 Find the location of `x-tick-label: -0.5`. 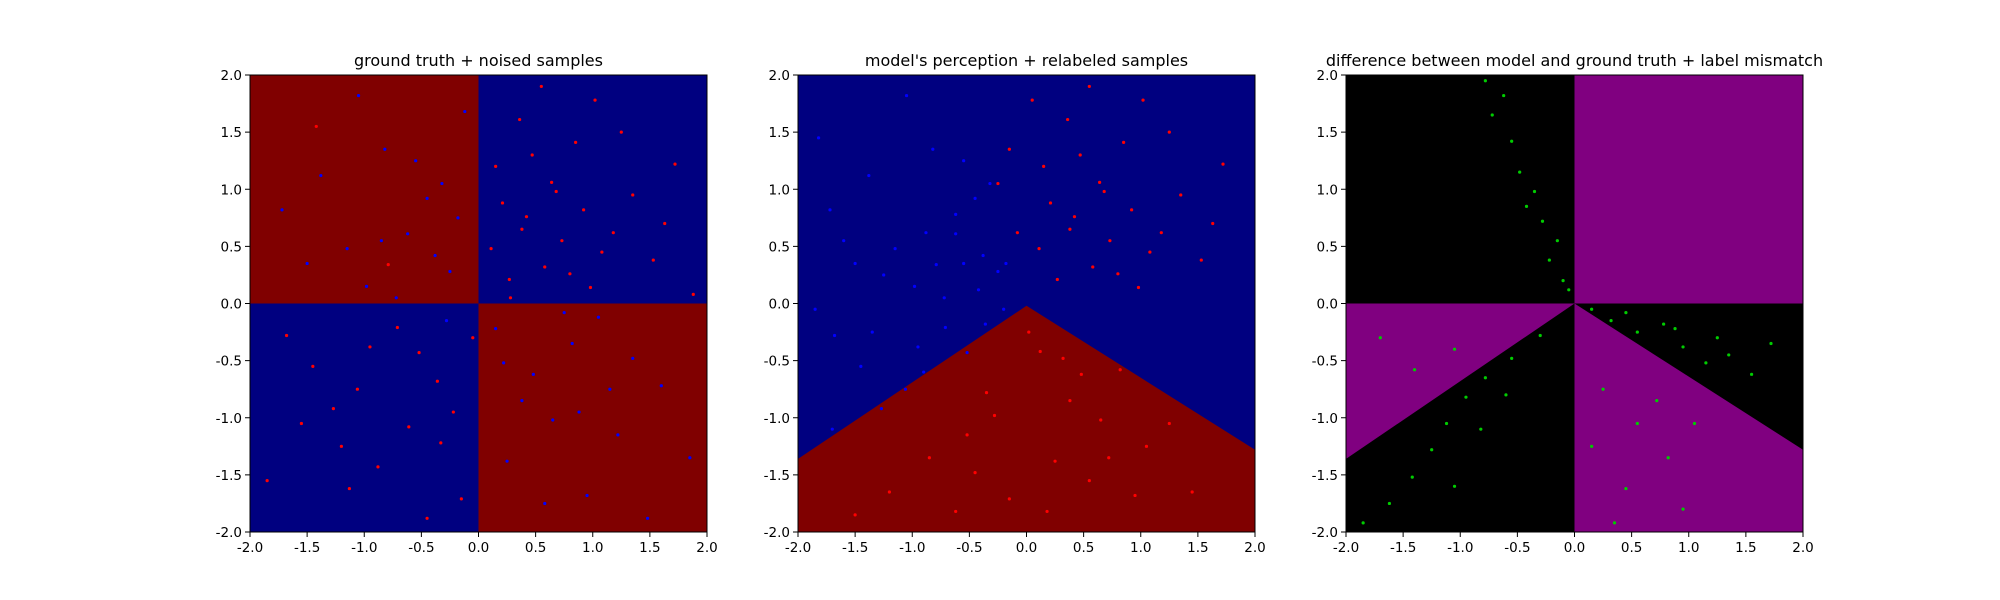

x-tick-label: -0.5 is located at coordinates (1517, 548).